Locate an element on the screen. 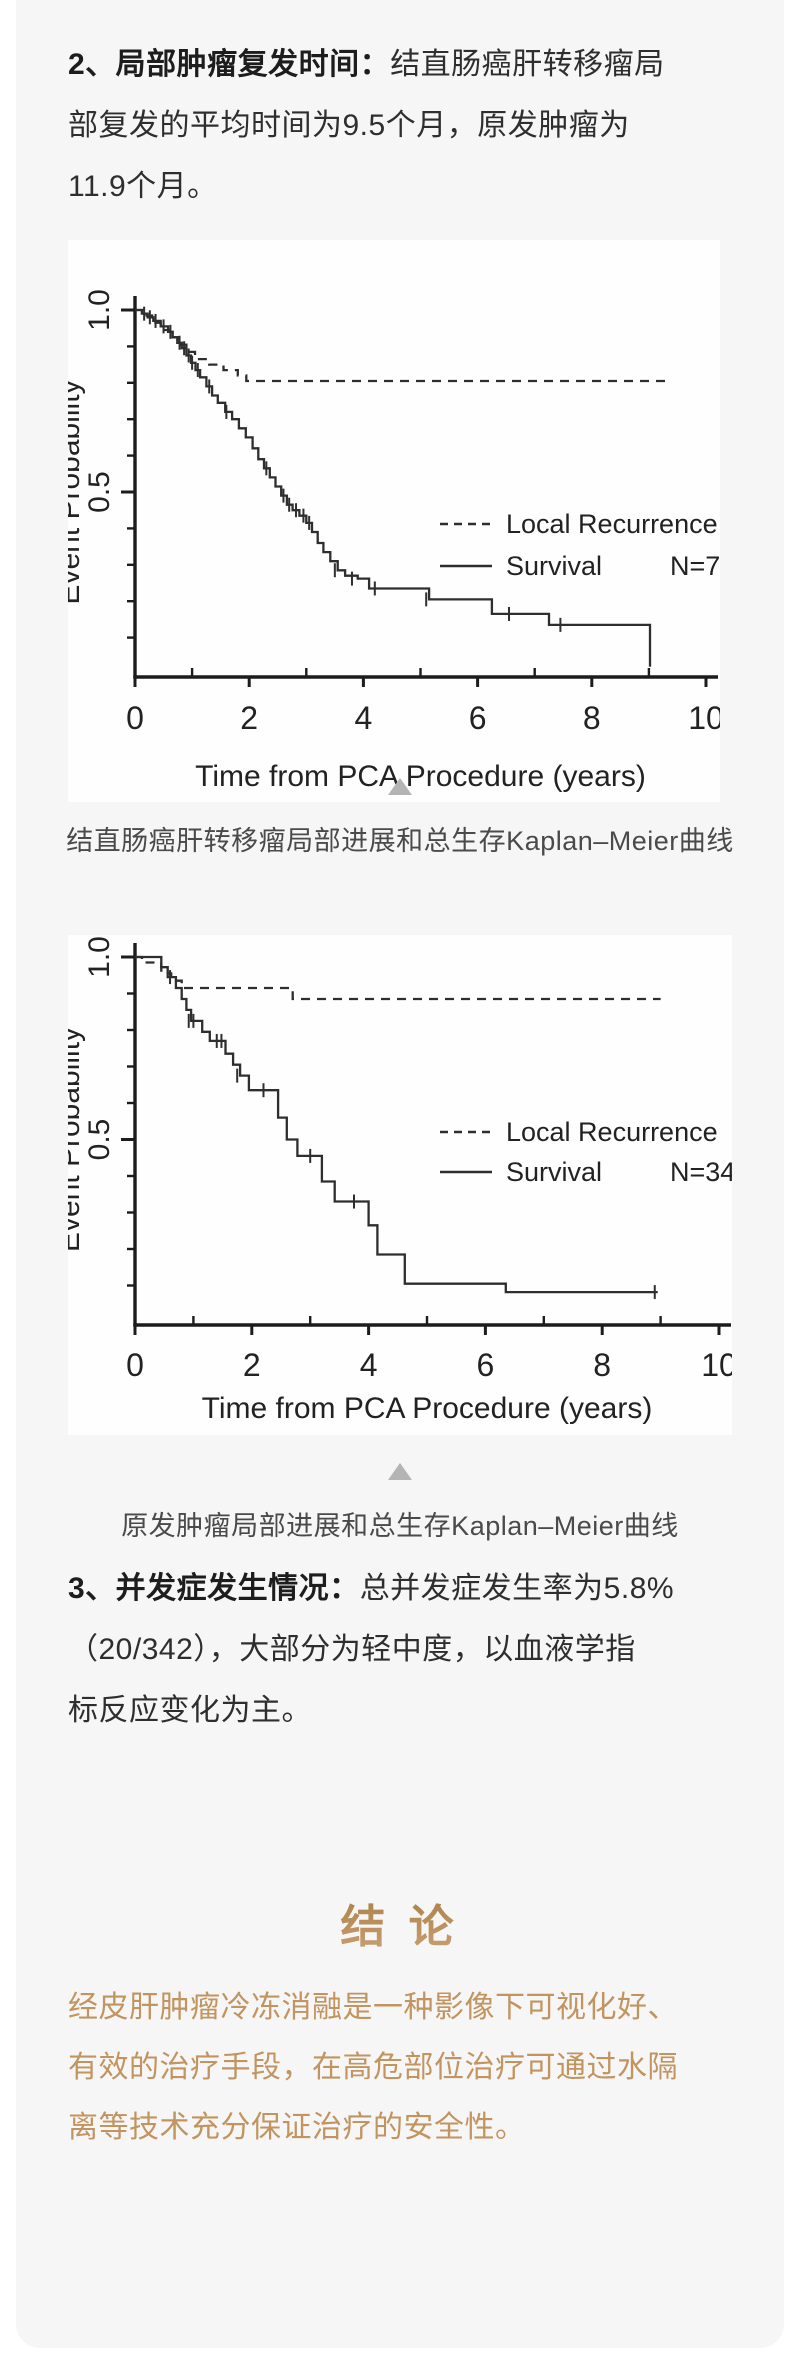 This screenshot has width=800, height=2375. conclusion-title: 结 论 is located at coordinates (400, 1922).